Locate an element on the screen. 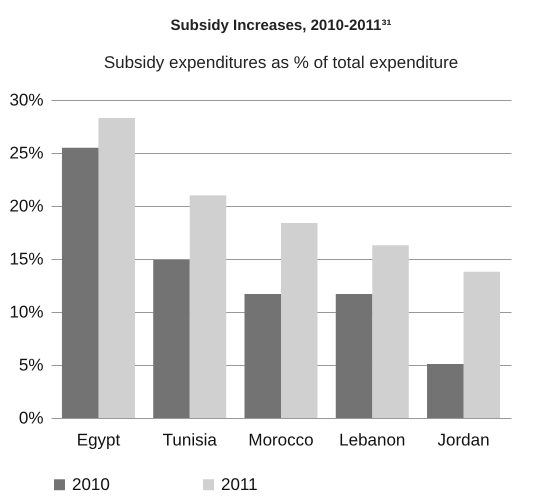 The width and height of the screenshot is (543, 502). x-tick-label: Tunisia is located at coordinates (190, 440).